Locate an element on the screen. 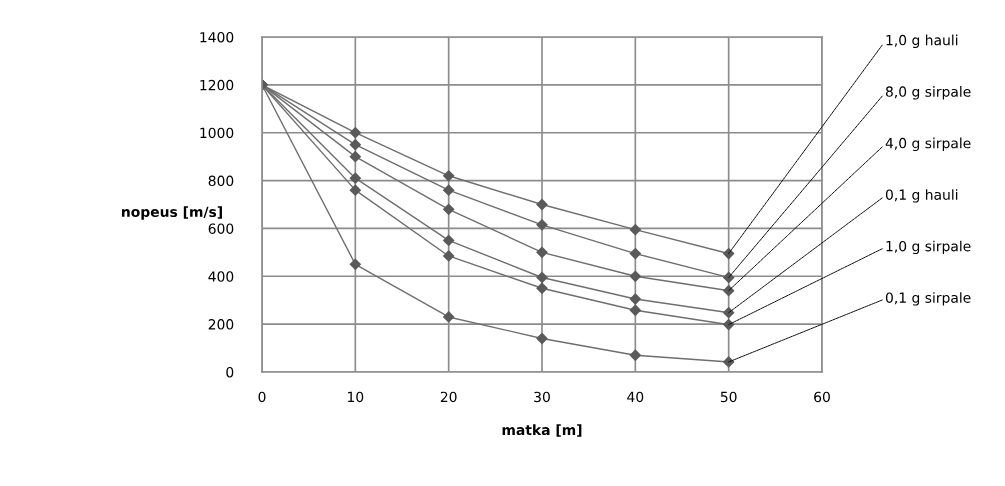 The image size is (1005, 486). text: 1,0 g hauli is located at coordinates (922, 41).